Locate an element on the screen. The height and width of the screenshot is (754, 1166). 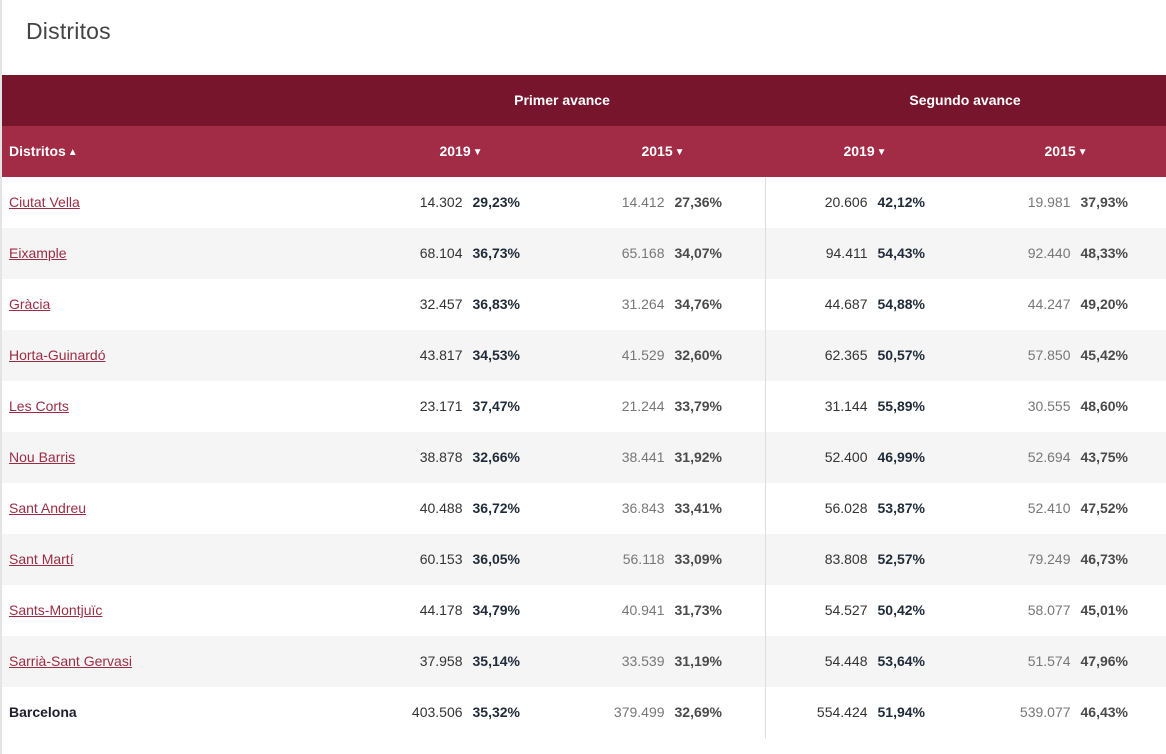
percent: 55,89% is located at coordinates (901, 406).